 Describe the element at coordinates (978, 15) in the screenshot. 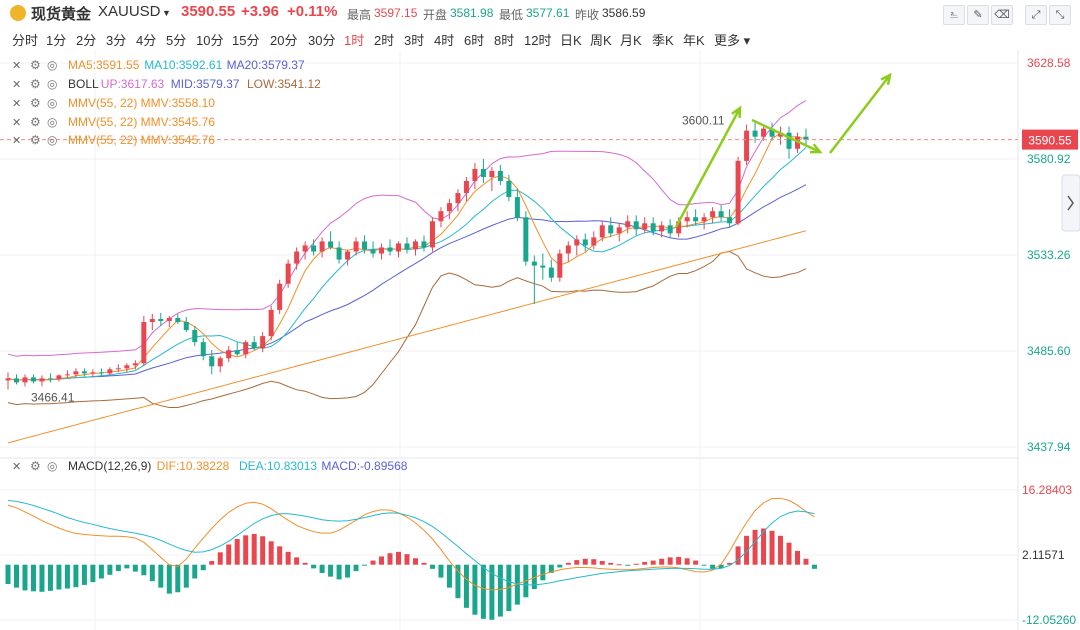

I see `pen-icon: ✎` at that location.